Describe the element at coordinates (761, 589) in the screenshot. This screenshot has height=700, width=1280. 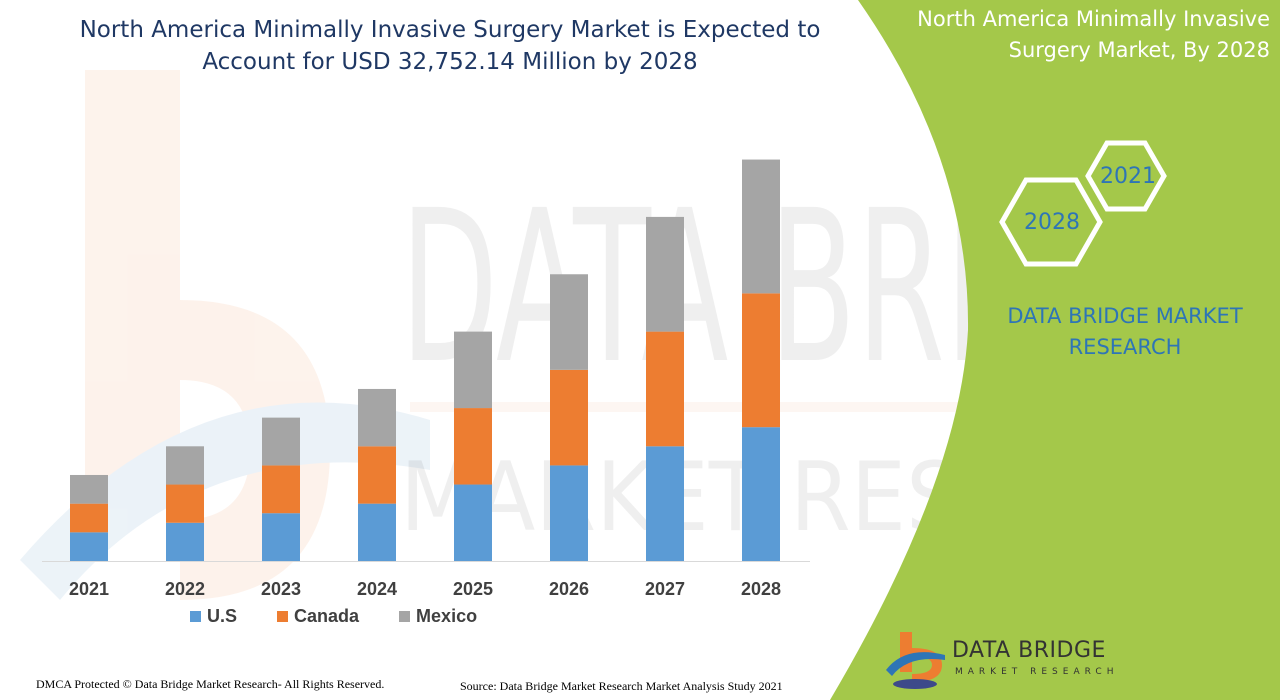
I see `x-tick-label: 2028` at that location.